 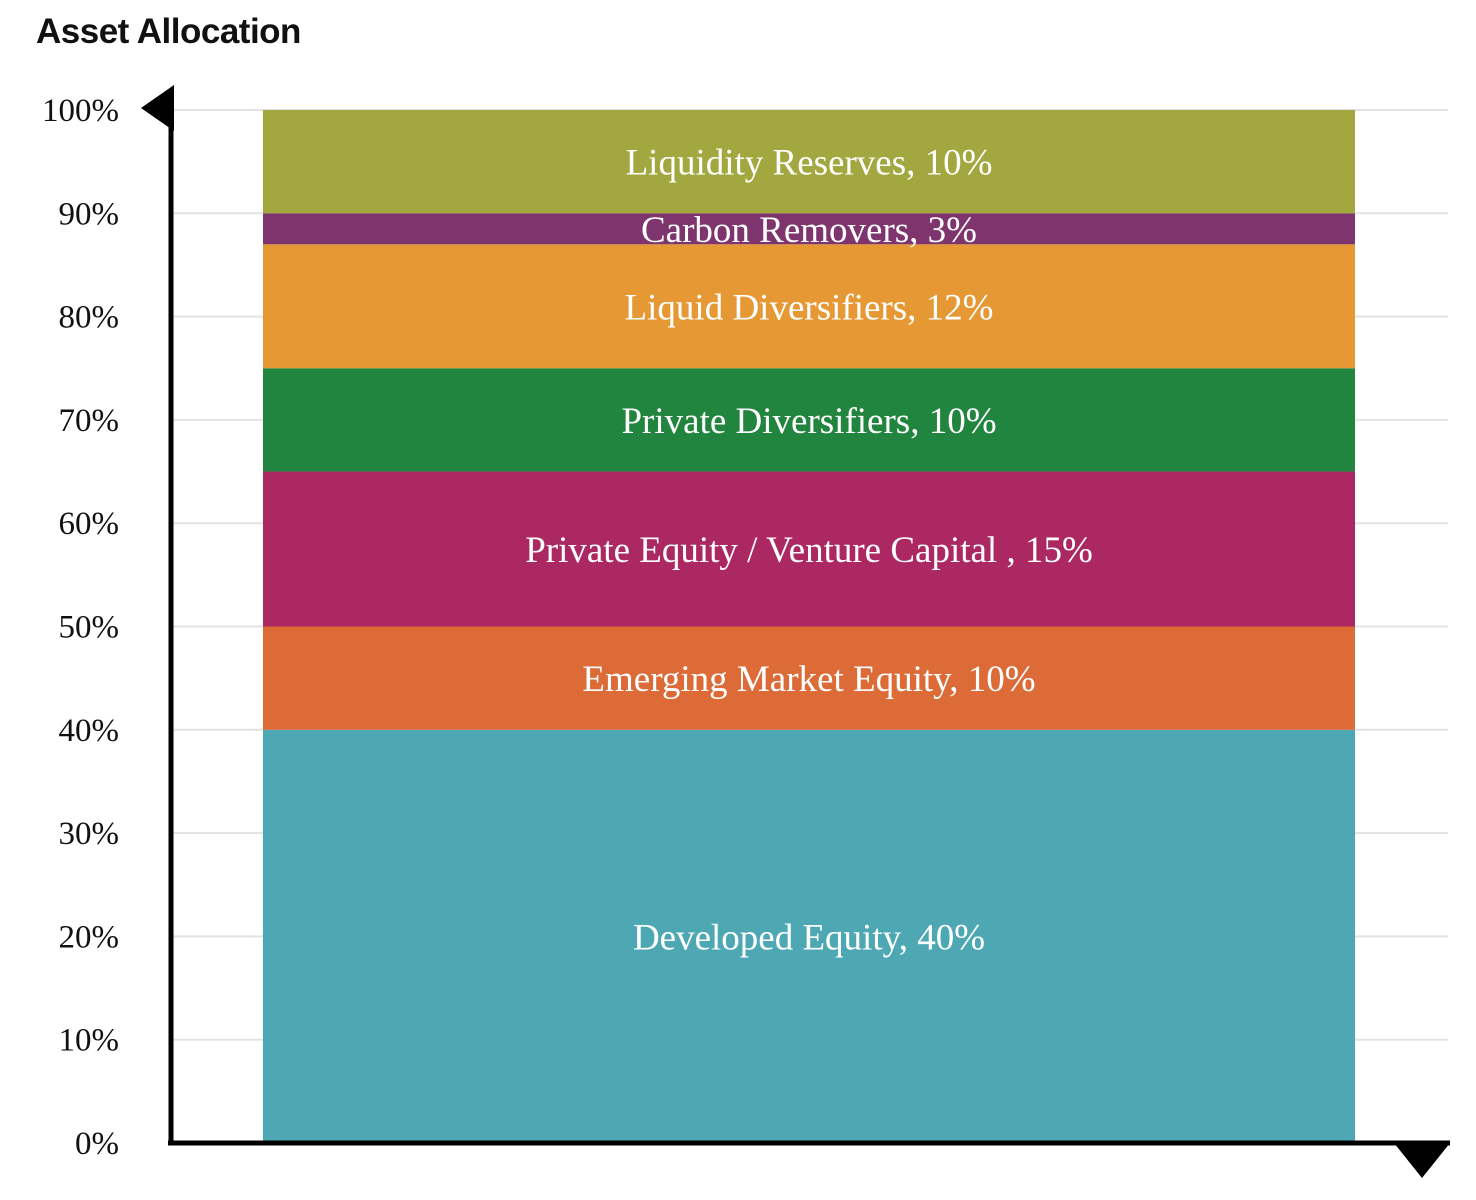 What do you see at coordinates (89, 318) in the screenshot?
I see `y-tick-label: 80%` at bounding box center [89, 318].